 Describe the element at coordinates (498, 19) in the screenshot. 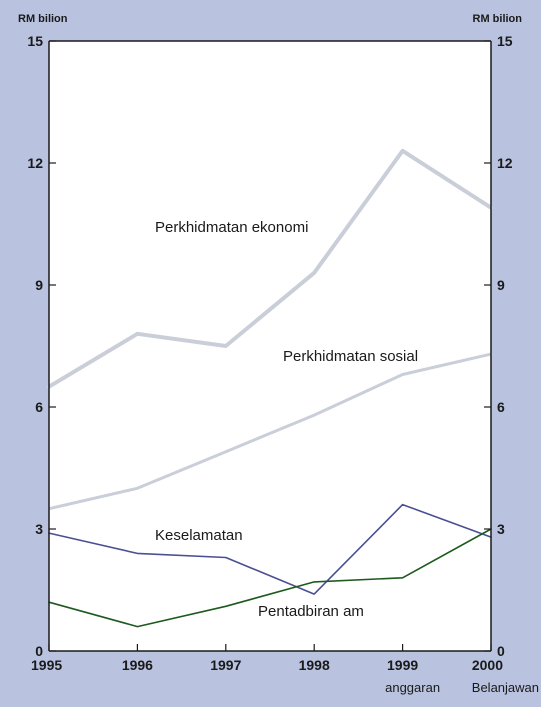

I see `y-unit-right: RM bilion` at that location.